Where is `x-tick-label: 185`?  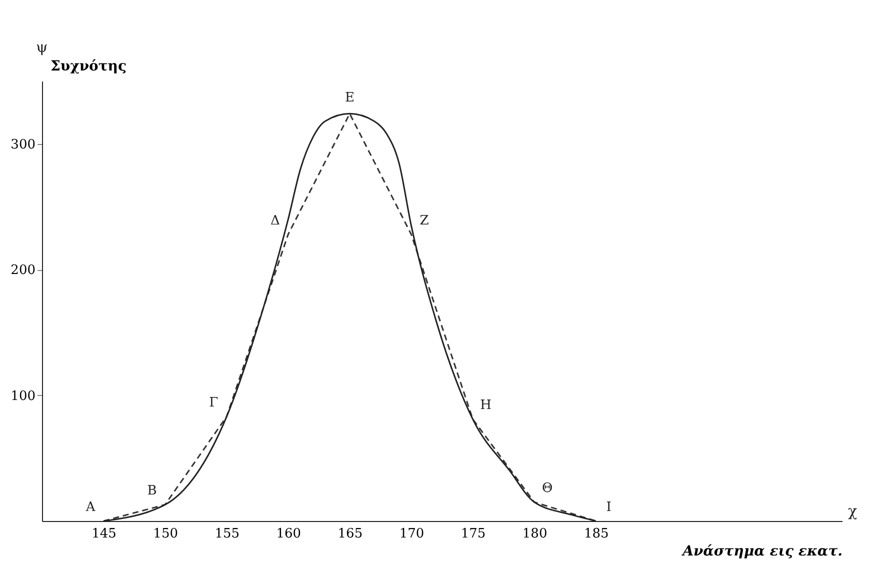
x-tick-label: 185 is located at coordinates (596, 534).